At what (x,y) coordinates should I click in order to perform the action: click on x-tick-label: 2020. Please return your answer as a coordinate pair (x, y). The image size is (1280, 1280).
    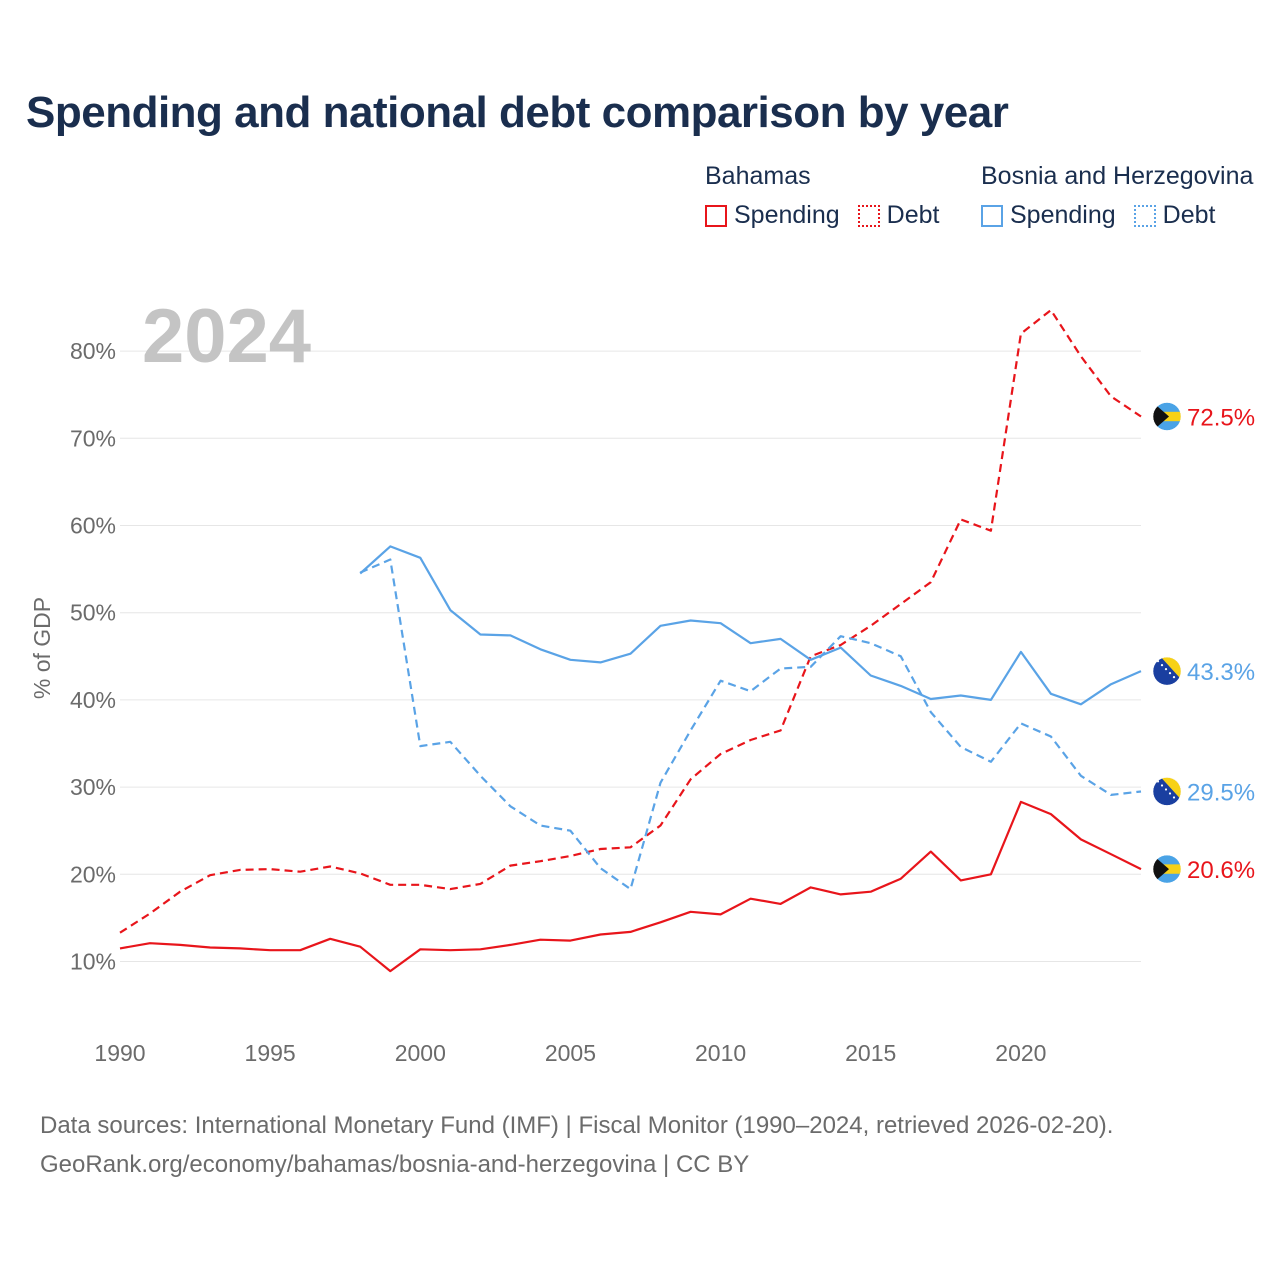
    Looking at the image, I should click on (1020, 1053).